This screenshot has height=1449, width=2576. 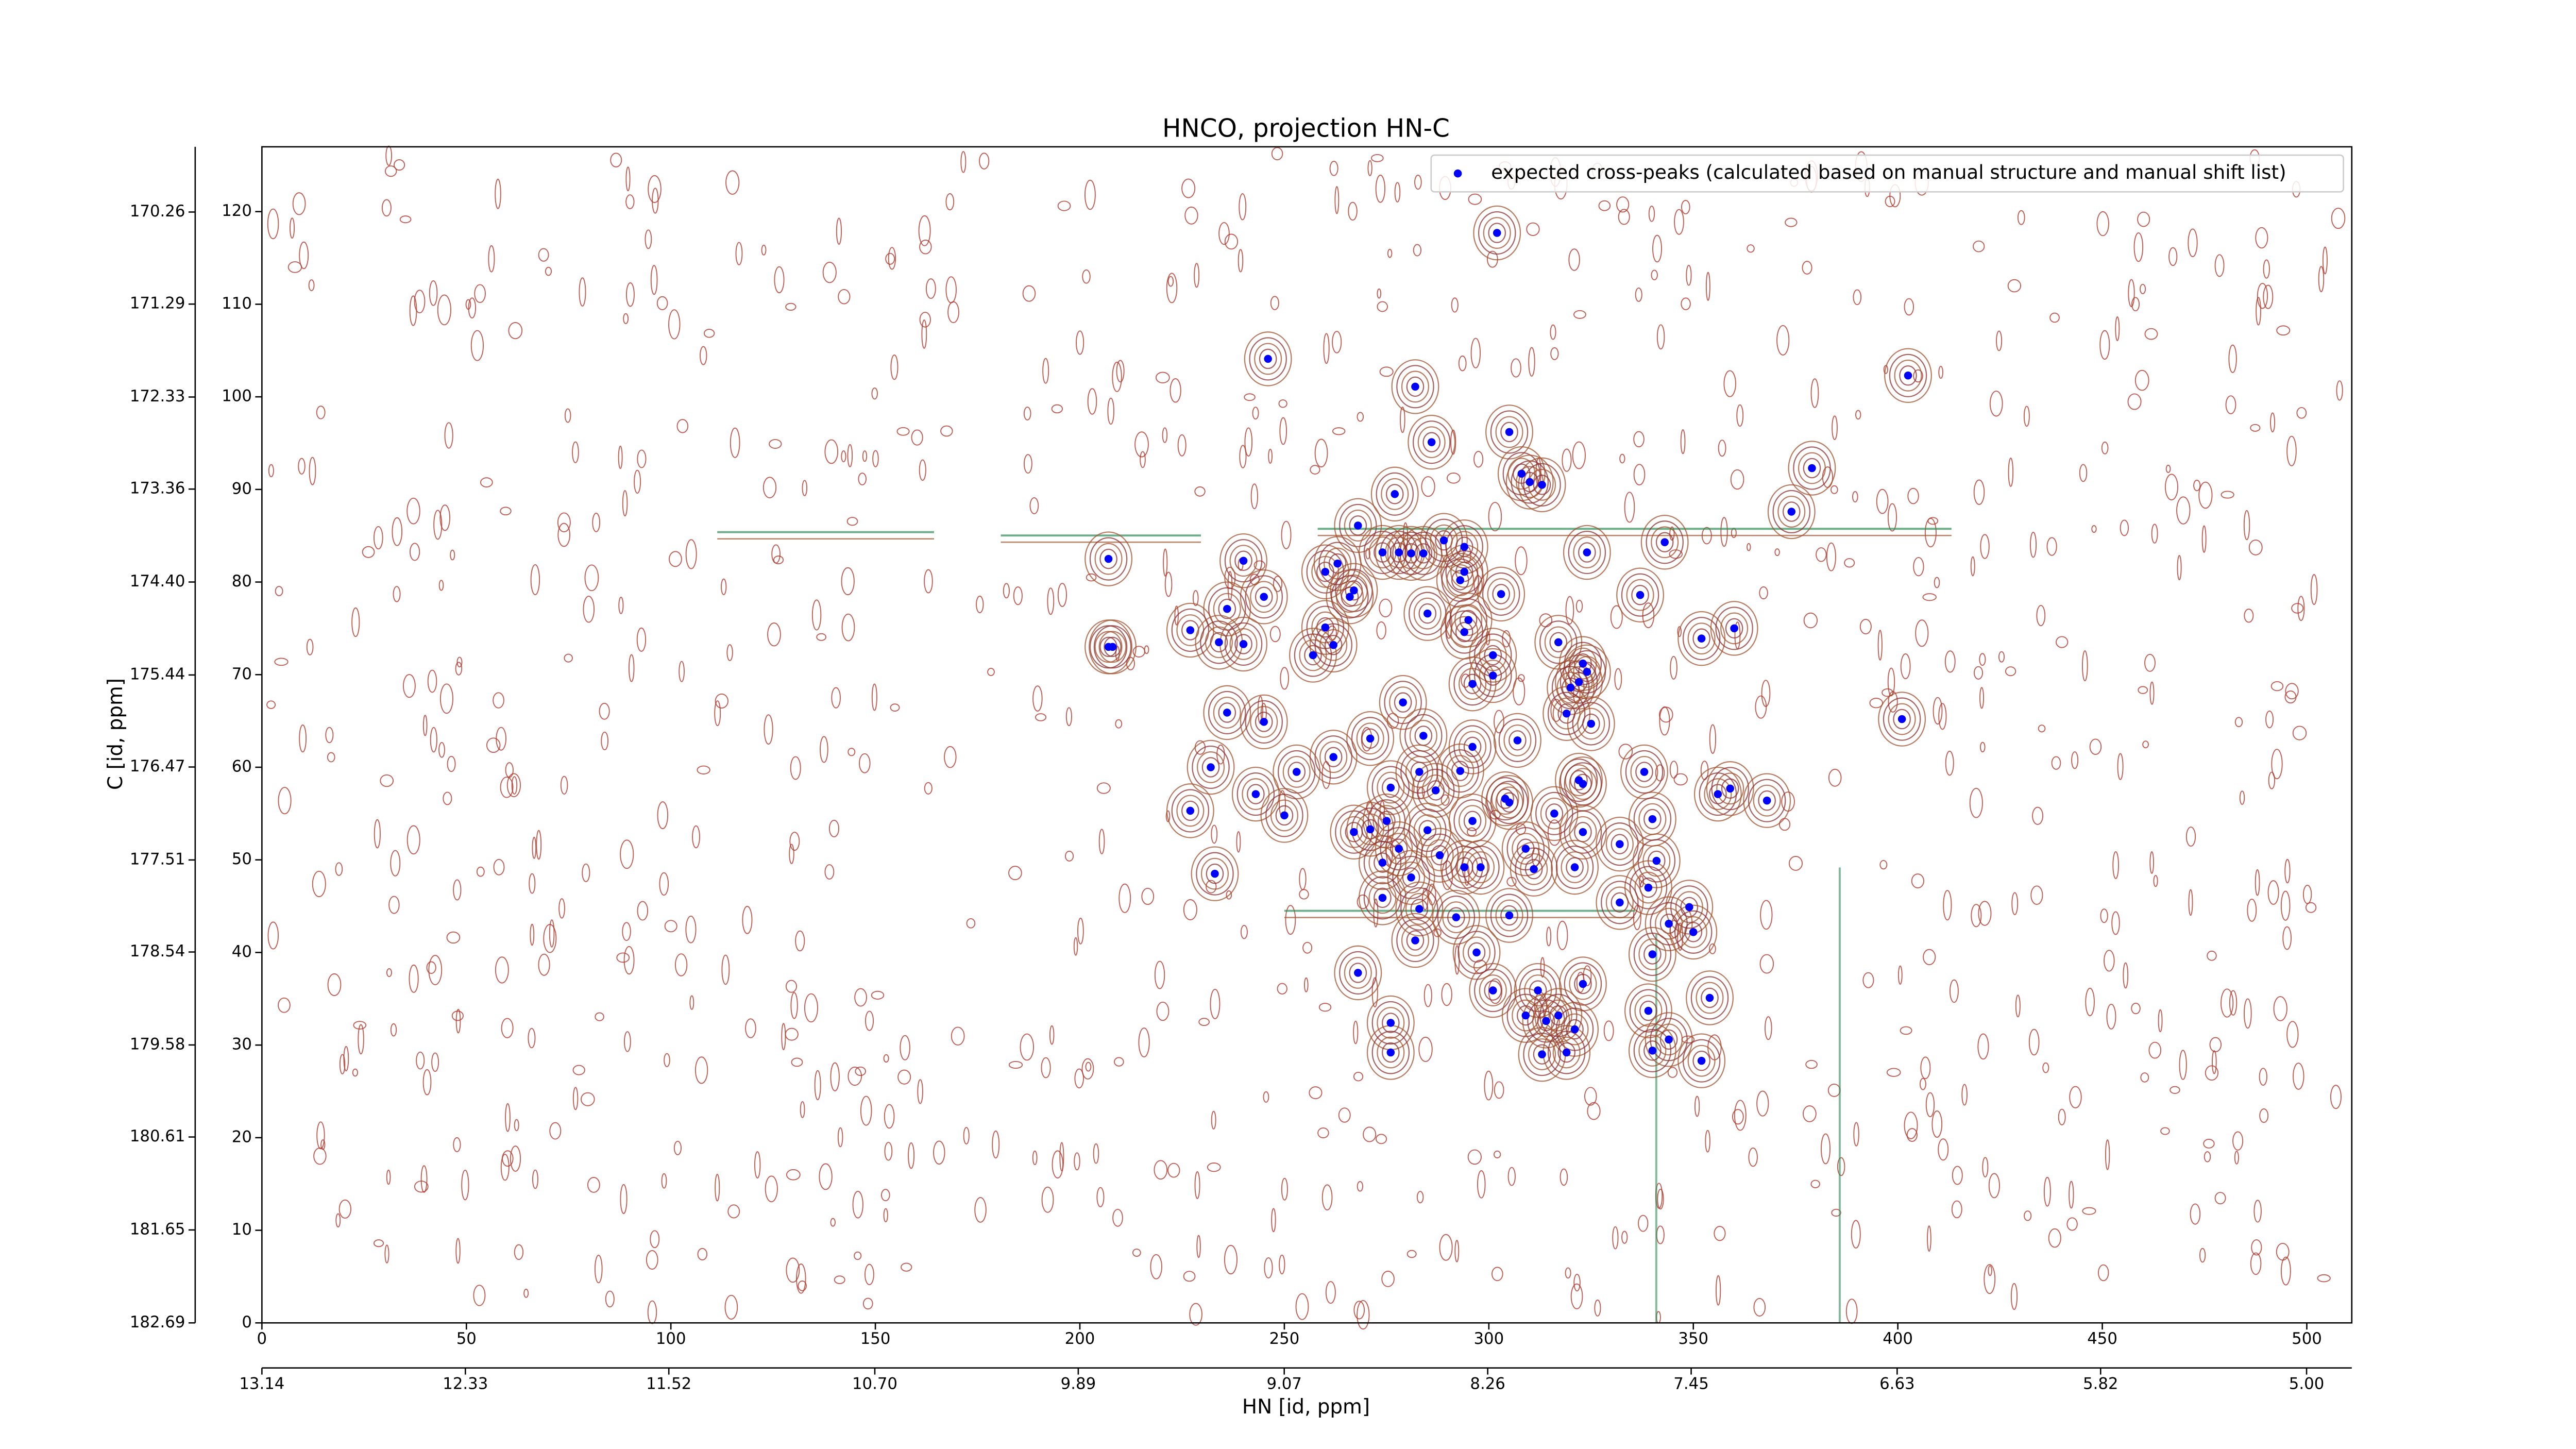 I want to click on x-tick-label: 200, so click(x=1080, y=1338).